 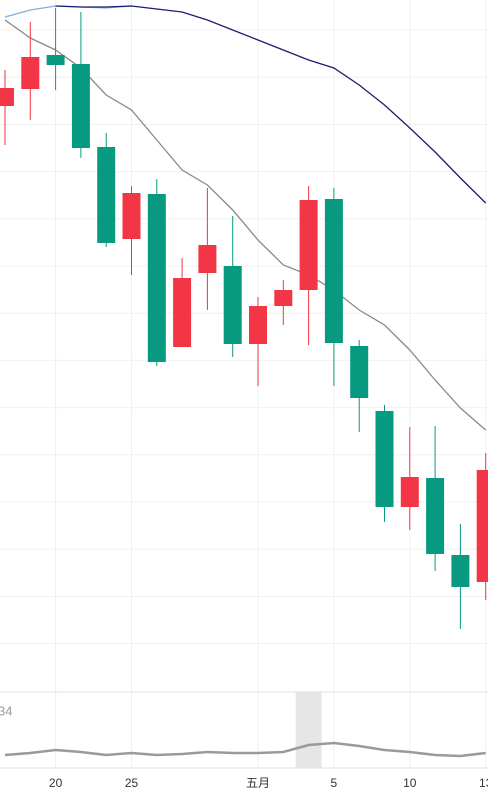 I want to click on x-axis: 20 25 五月 5 10 13, so click(x=268, y=783).